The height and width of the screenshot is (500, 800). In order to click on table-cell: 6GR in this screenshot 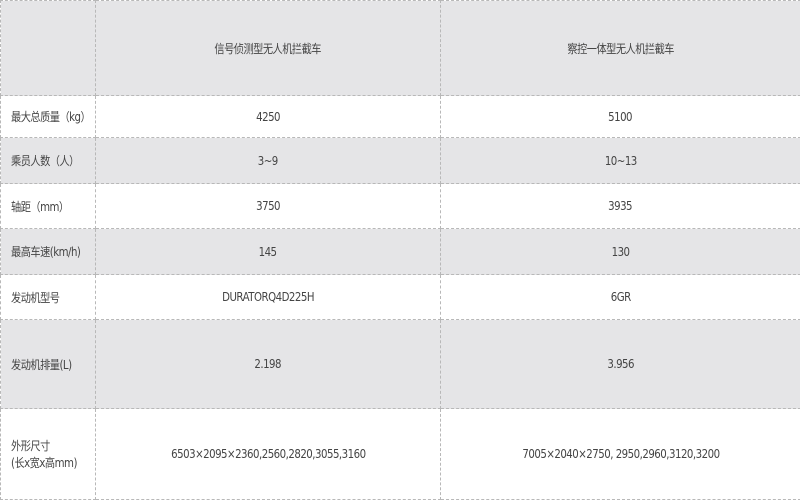, I will do `click(620, 297)`.